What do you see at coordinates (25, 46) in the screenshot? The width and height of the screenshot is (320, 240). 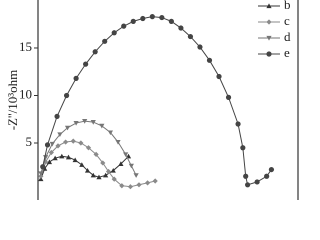 I see `y-tick-label: 15` at bounding box center [25, 46].